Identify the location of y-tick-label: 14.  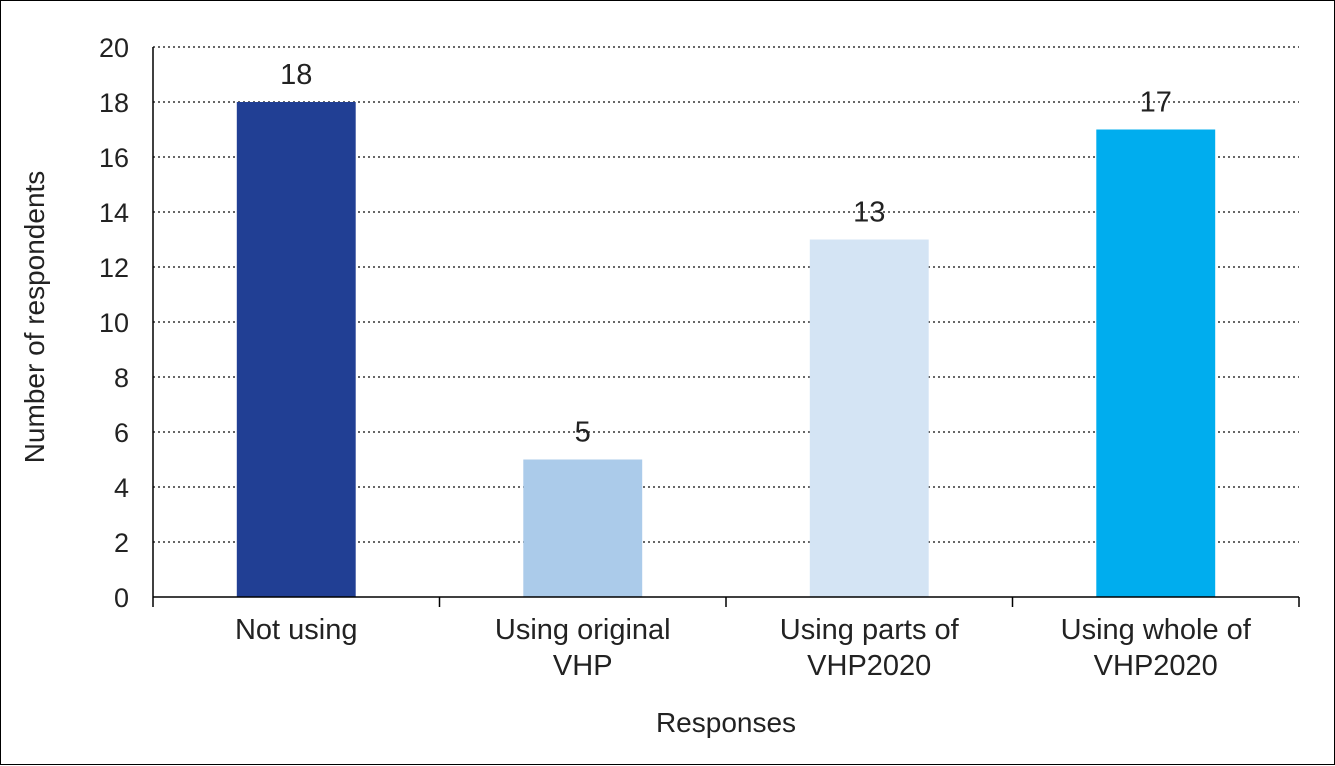
(114, 213).